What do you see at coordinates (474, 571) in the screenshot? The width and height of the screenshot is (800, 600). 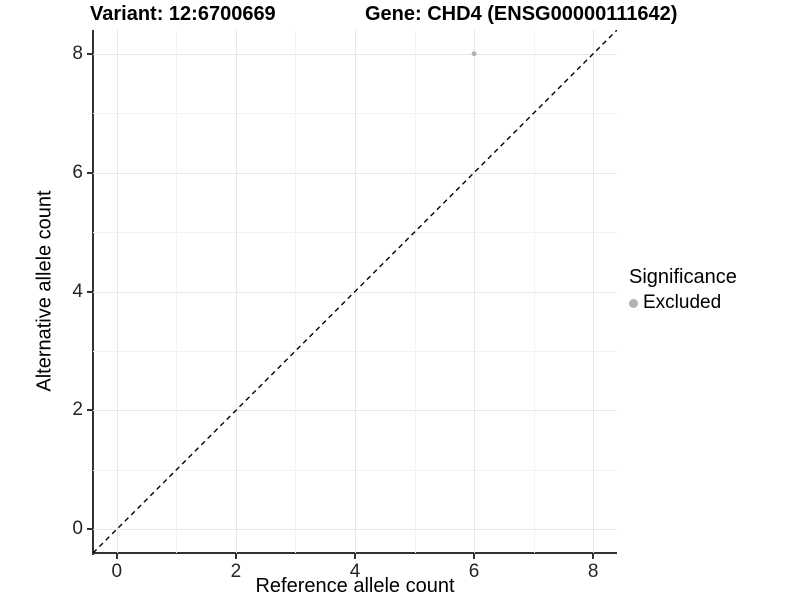 I see `x-tick-label: 6` at bounding box center [474, 571].